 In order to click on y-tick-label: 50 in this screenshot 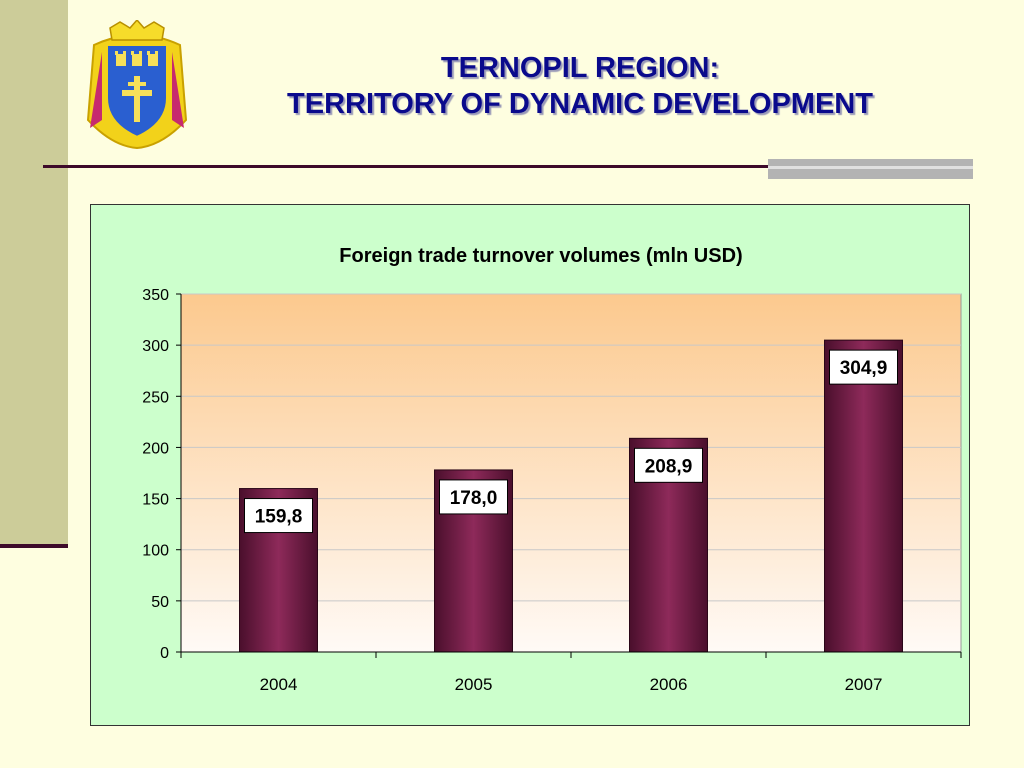, I will do `click(160, 602)`.